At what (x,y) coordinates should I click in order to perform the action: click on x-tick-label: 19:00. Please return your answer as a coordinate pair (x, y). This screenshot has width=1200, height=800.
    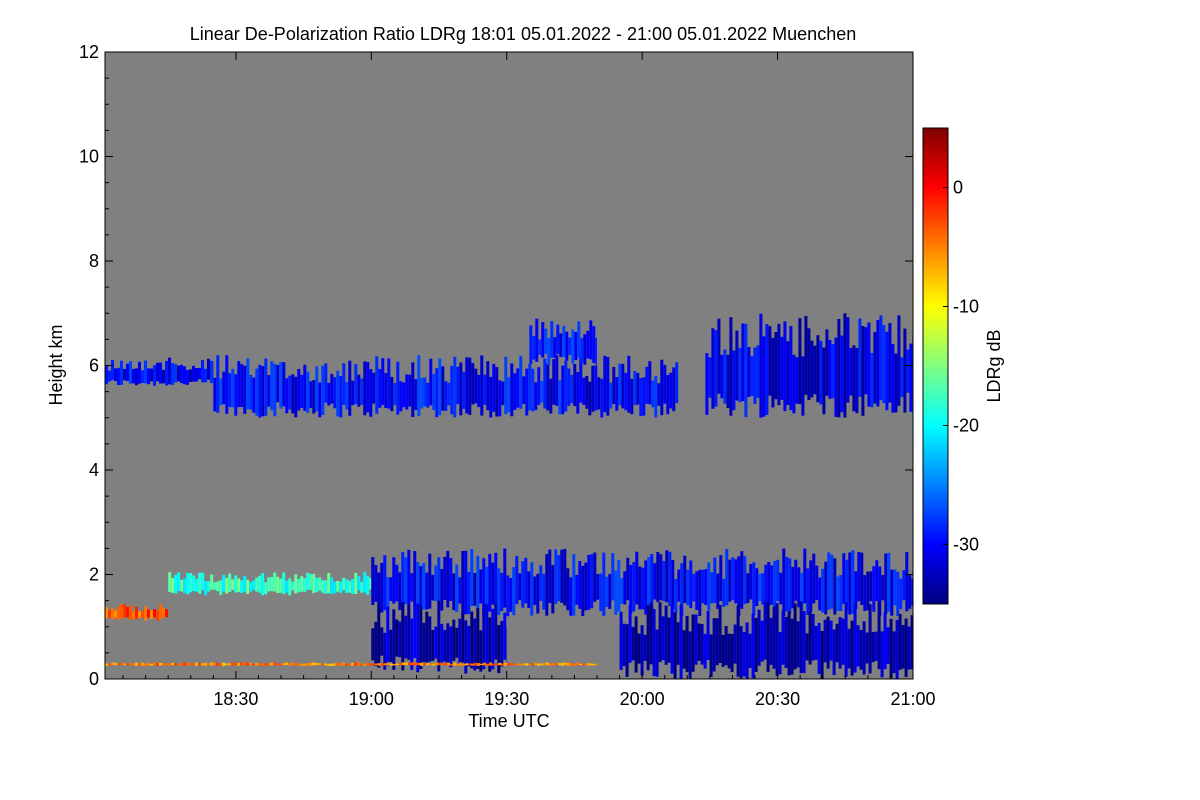
    Looking at the image, I should click on (371, 699).